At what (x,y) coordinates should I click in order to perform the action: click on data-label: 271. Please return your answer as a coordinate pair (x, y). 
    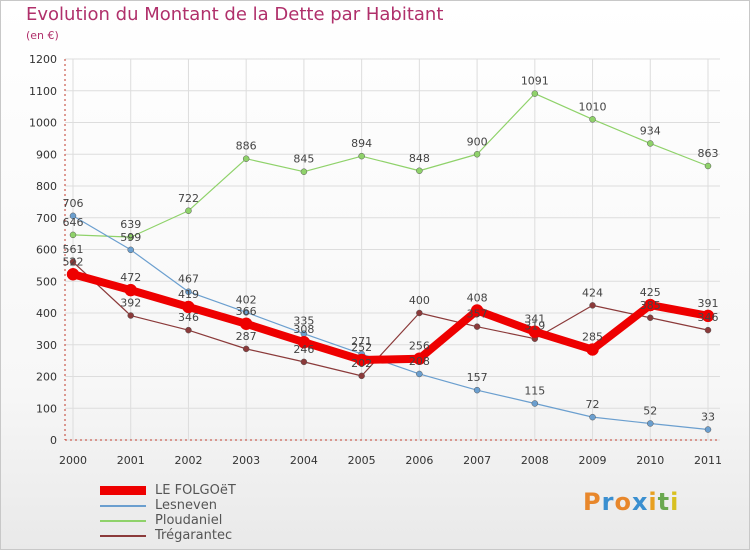
    Looking at the image, I should click on (361, 341).